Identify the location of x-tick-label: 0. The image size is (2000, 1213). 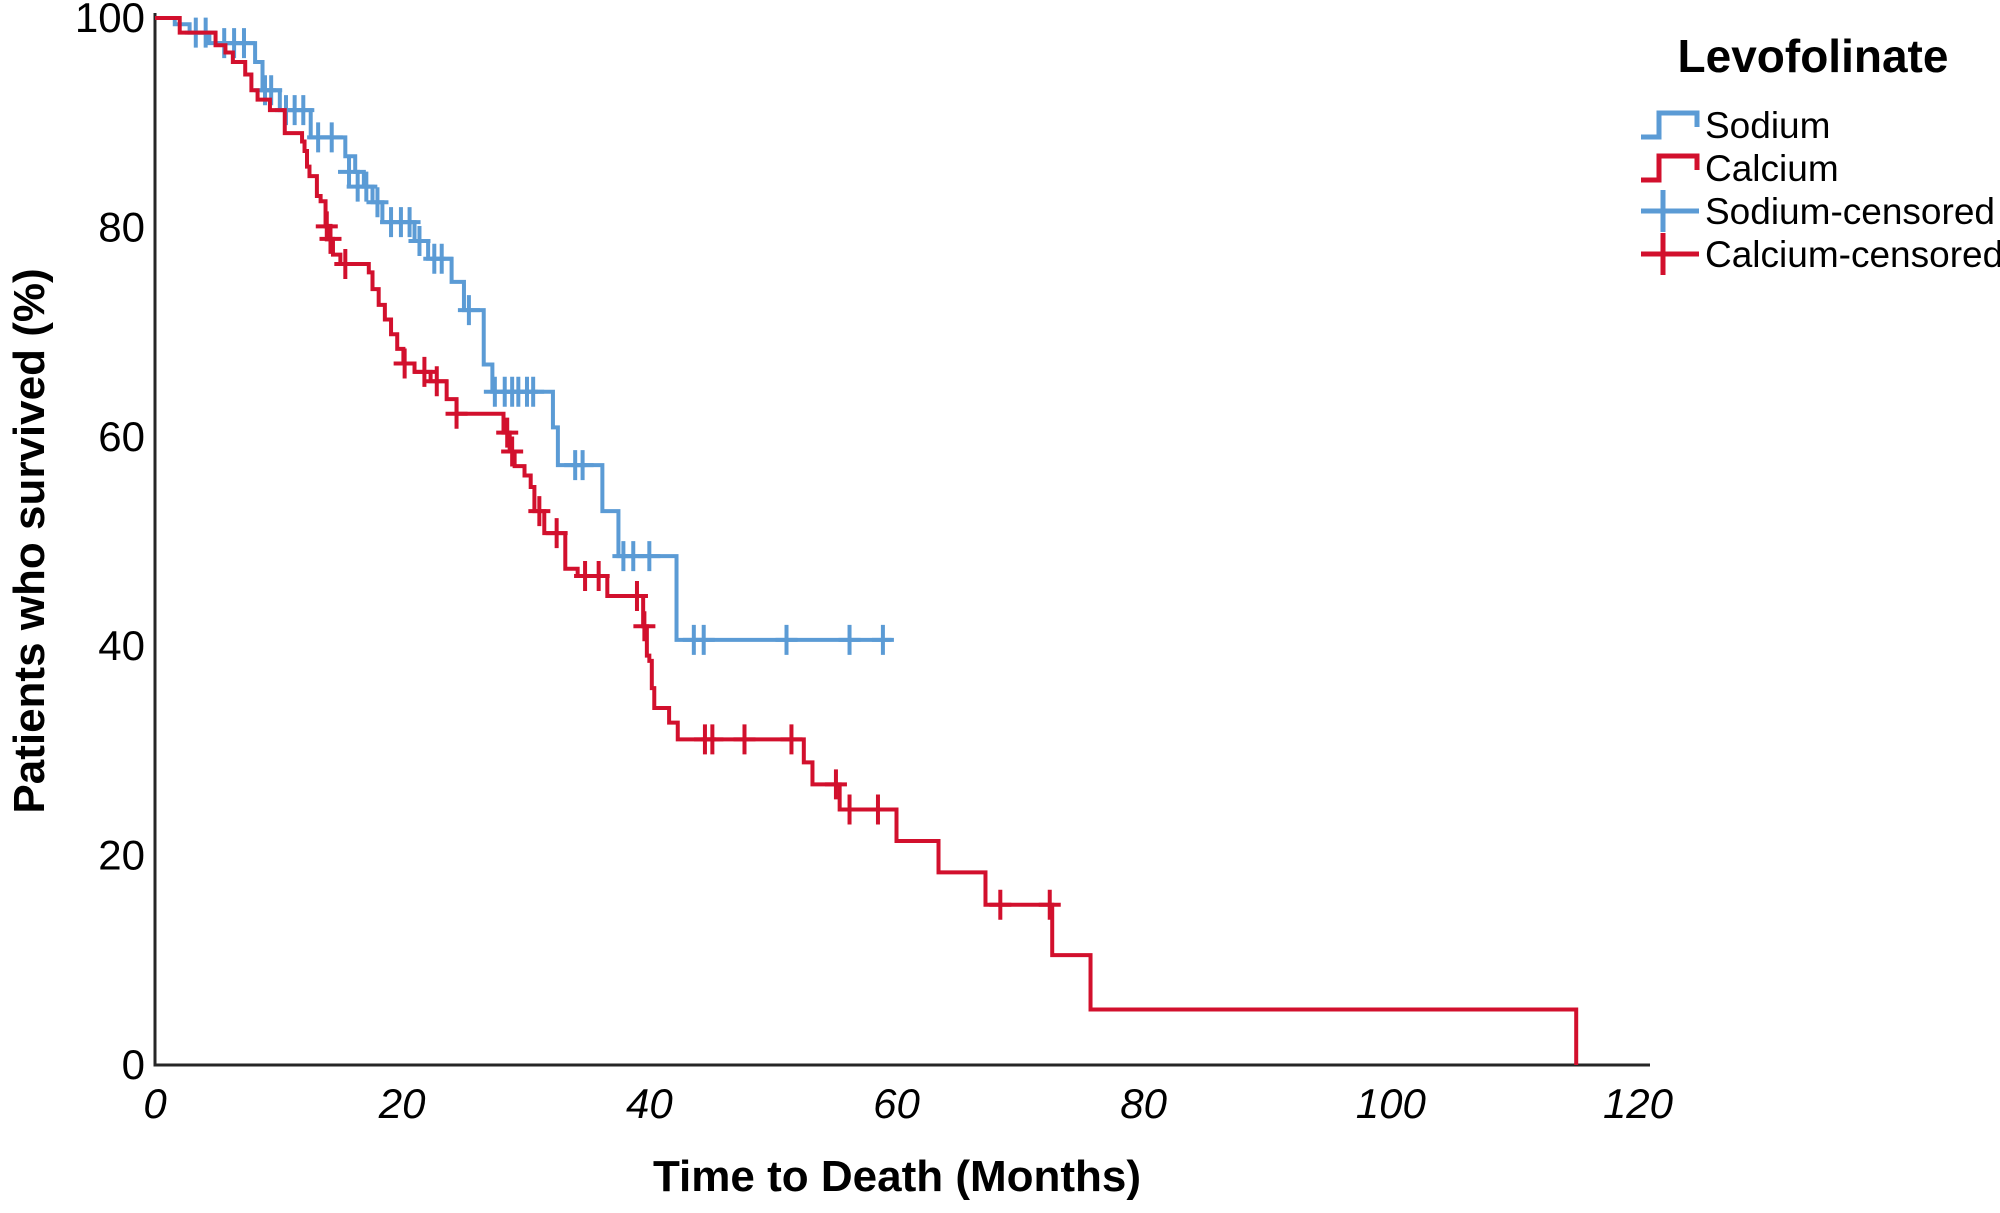
(155, 1103).